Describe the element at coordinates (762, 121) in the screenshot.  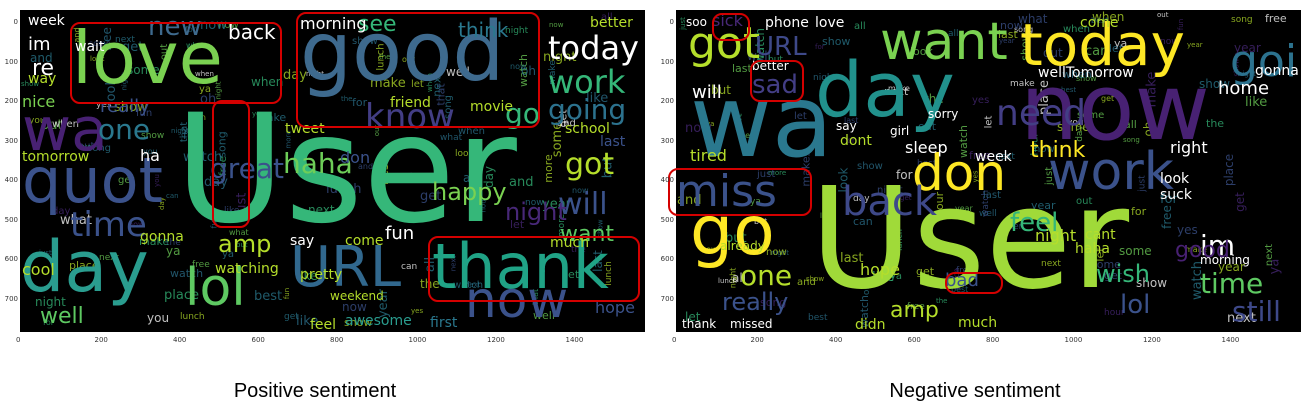
I see `wordcloud-word: wa` at that location.